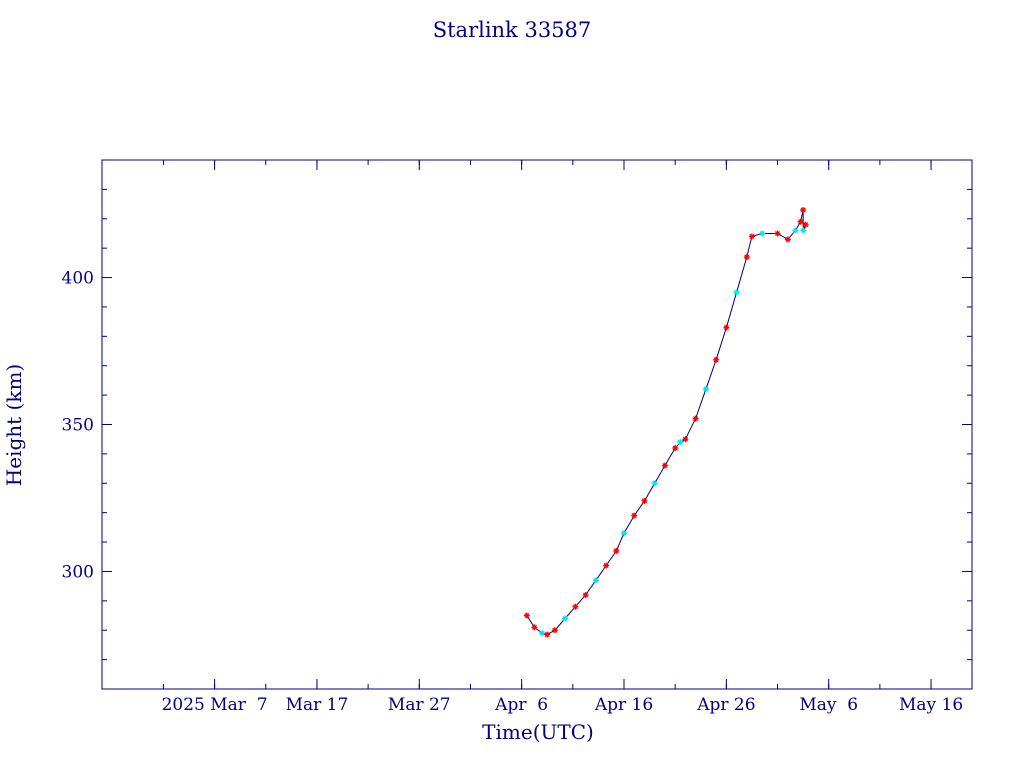 Image resolution: width=1024 pixels, height=768 pixels. I want to click on x-tick-label: Apr 26, so click(725, 705).